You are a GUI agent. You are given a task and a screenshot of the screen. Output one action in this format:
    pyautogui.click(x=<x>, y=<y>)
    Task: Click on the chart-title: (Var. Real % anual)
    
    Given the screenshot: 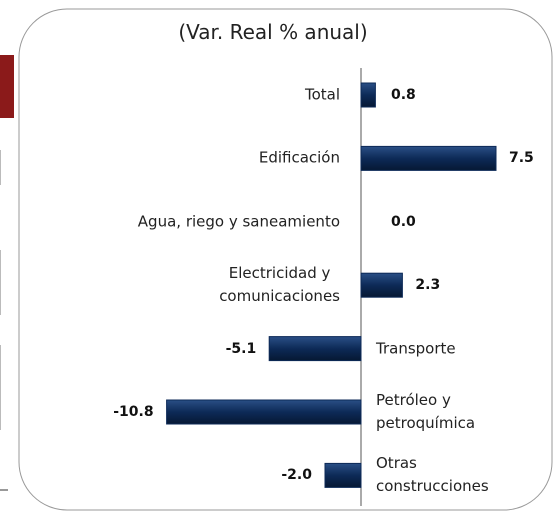 What is the action you would take?
    pyautogui.click(x=273, y=32)
    